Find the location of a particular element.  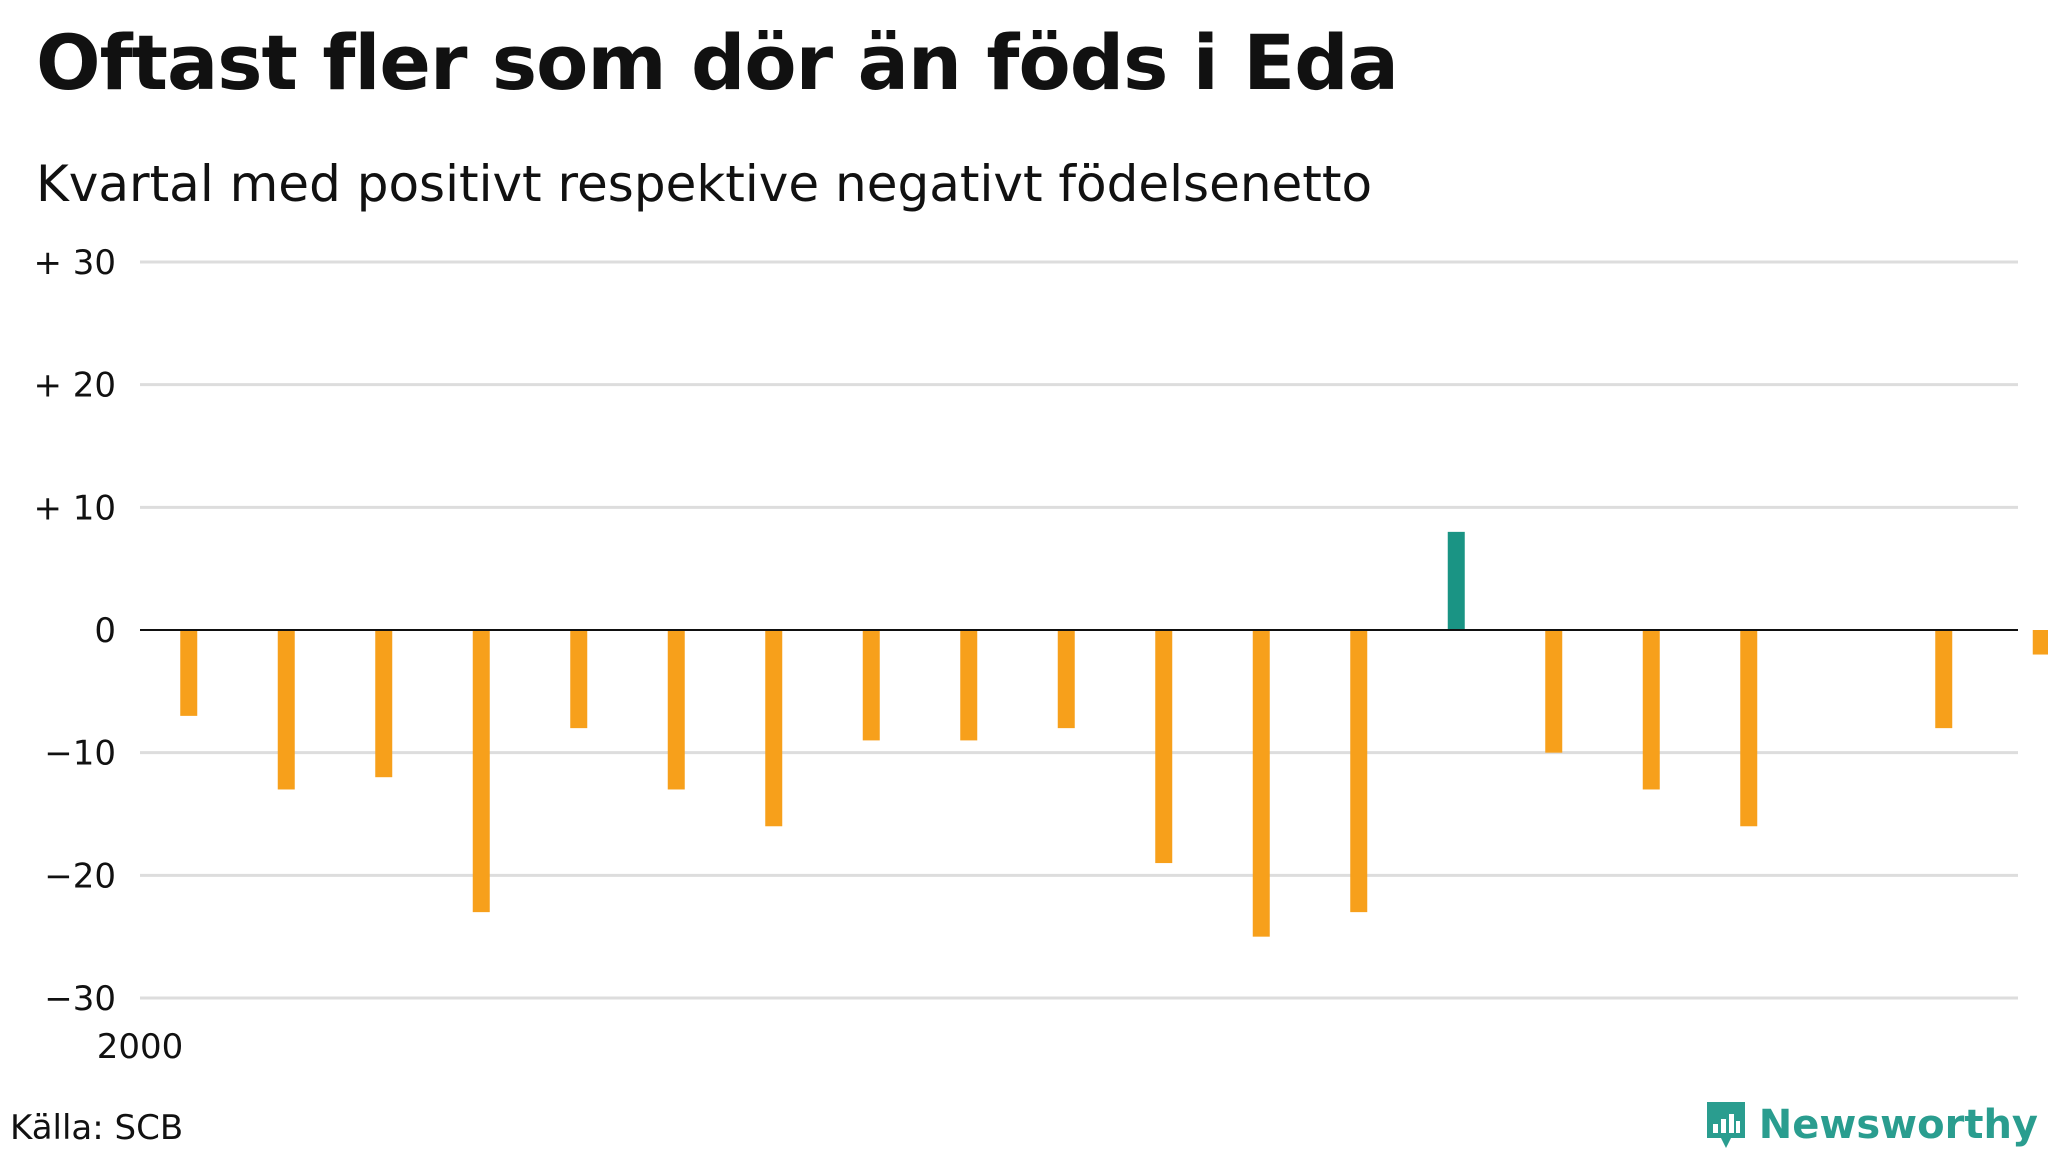

y-tick-label: + 20 is located at coordinates (74, 386).